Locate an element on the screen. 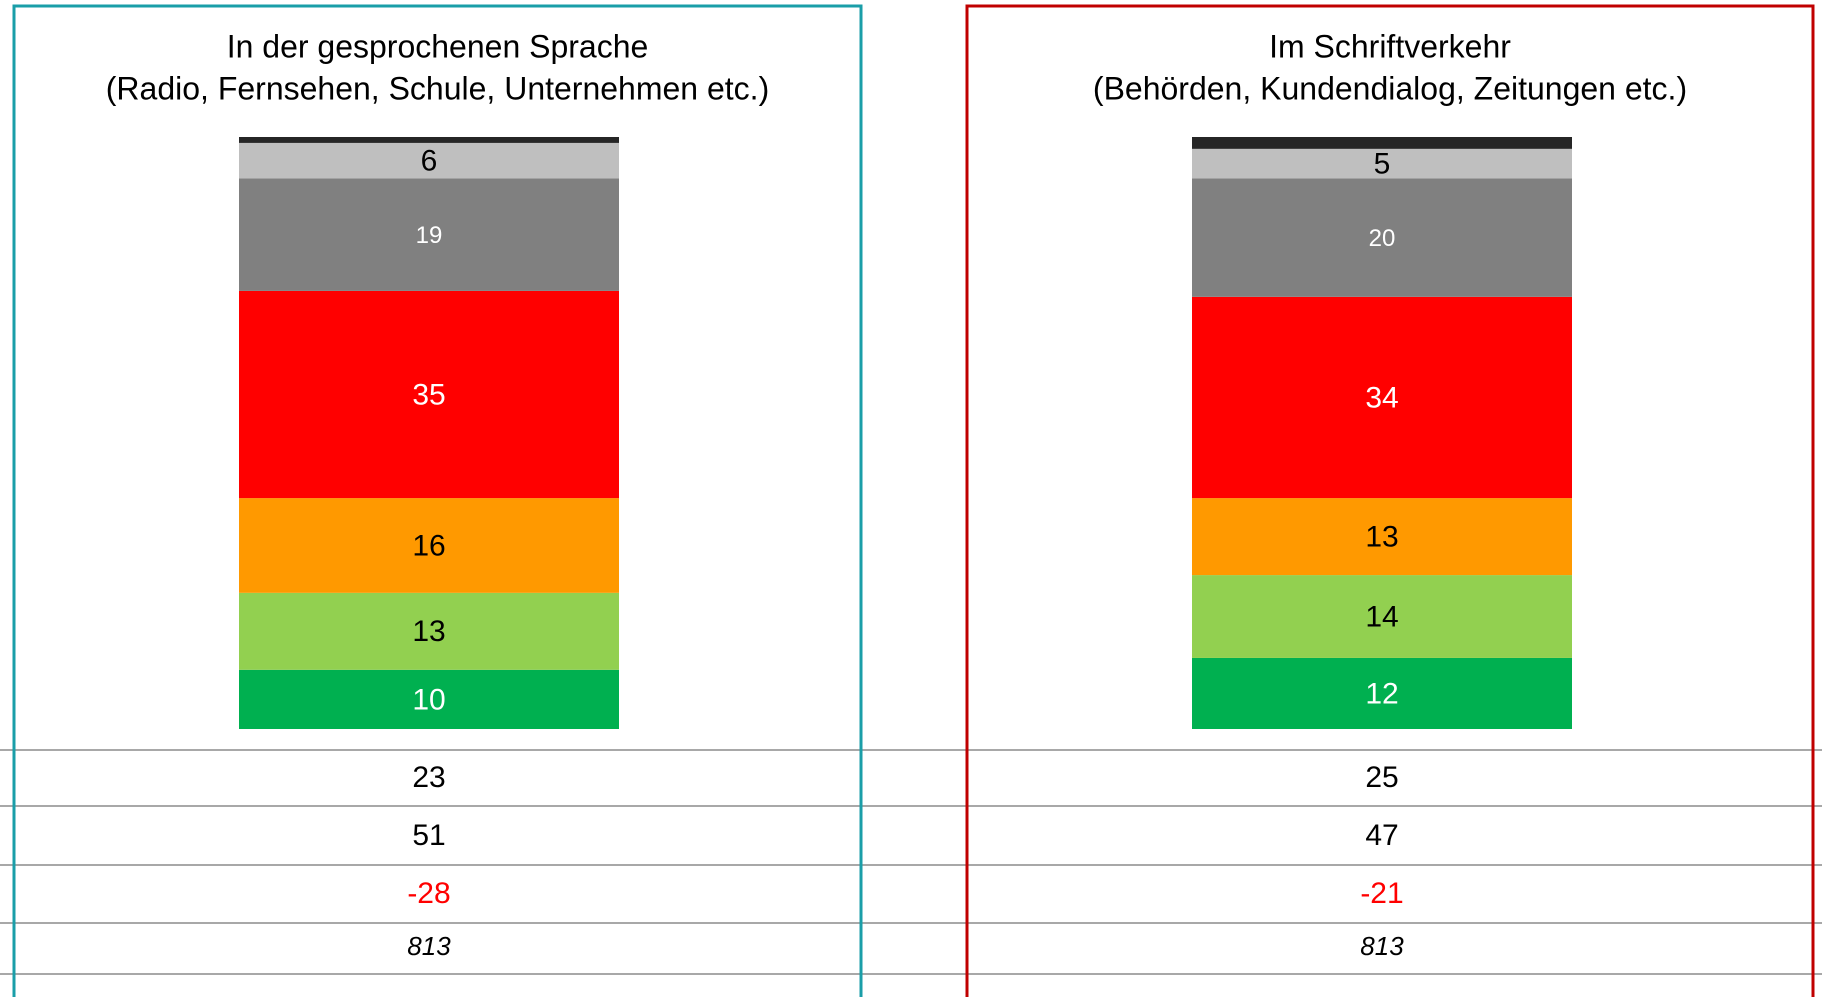 The image size is (1822, 997). segment-label: 35 is located at coordinates (428, 394).